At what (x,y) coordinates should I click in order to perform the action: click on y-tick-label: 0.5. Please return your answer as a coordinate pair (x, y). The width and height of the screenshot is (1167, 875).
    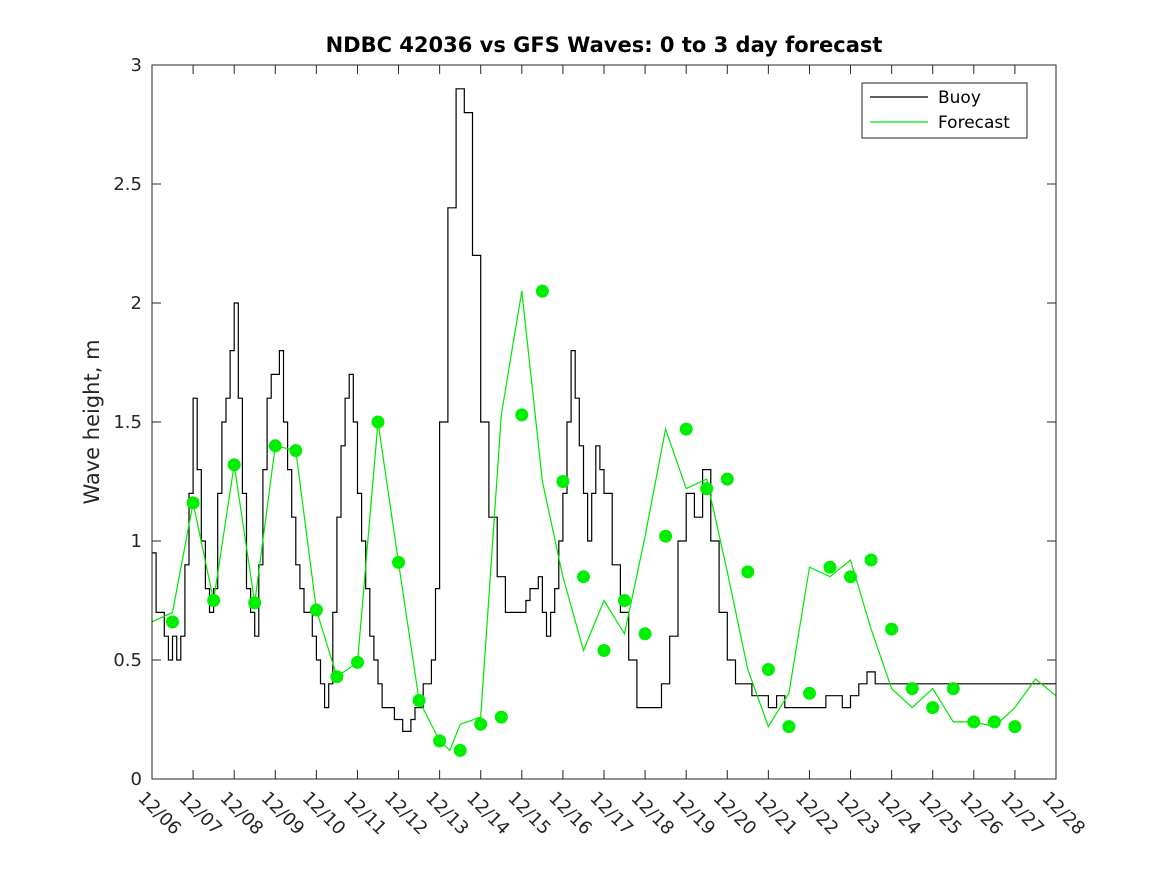
    Looking at the image, I should click on (127, 660).